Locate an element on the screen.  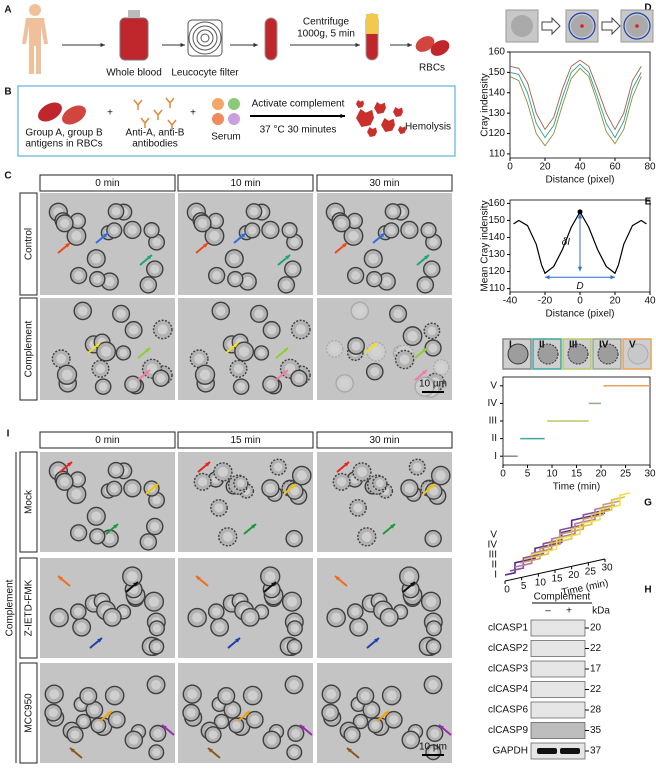
label: Centrifuge is located at coordinates (326, 22).